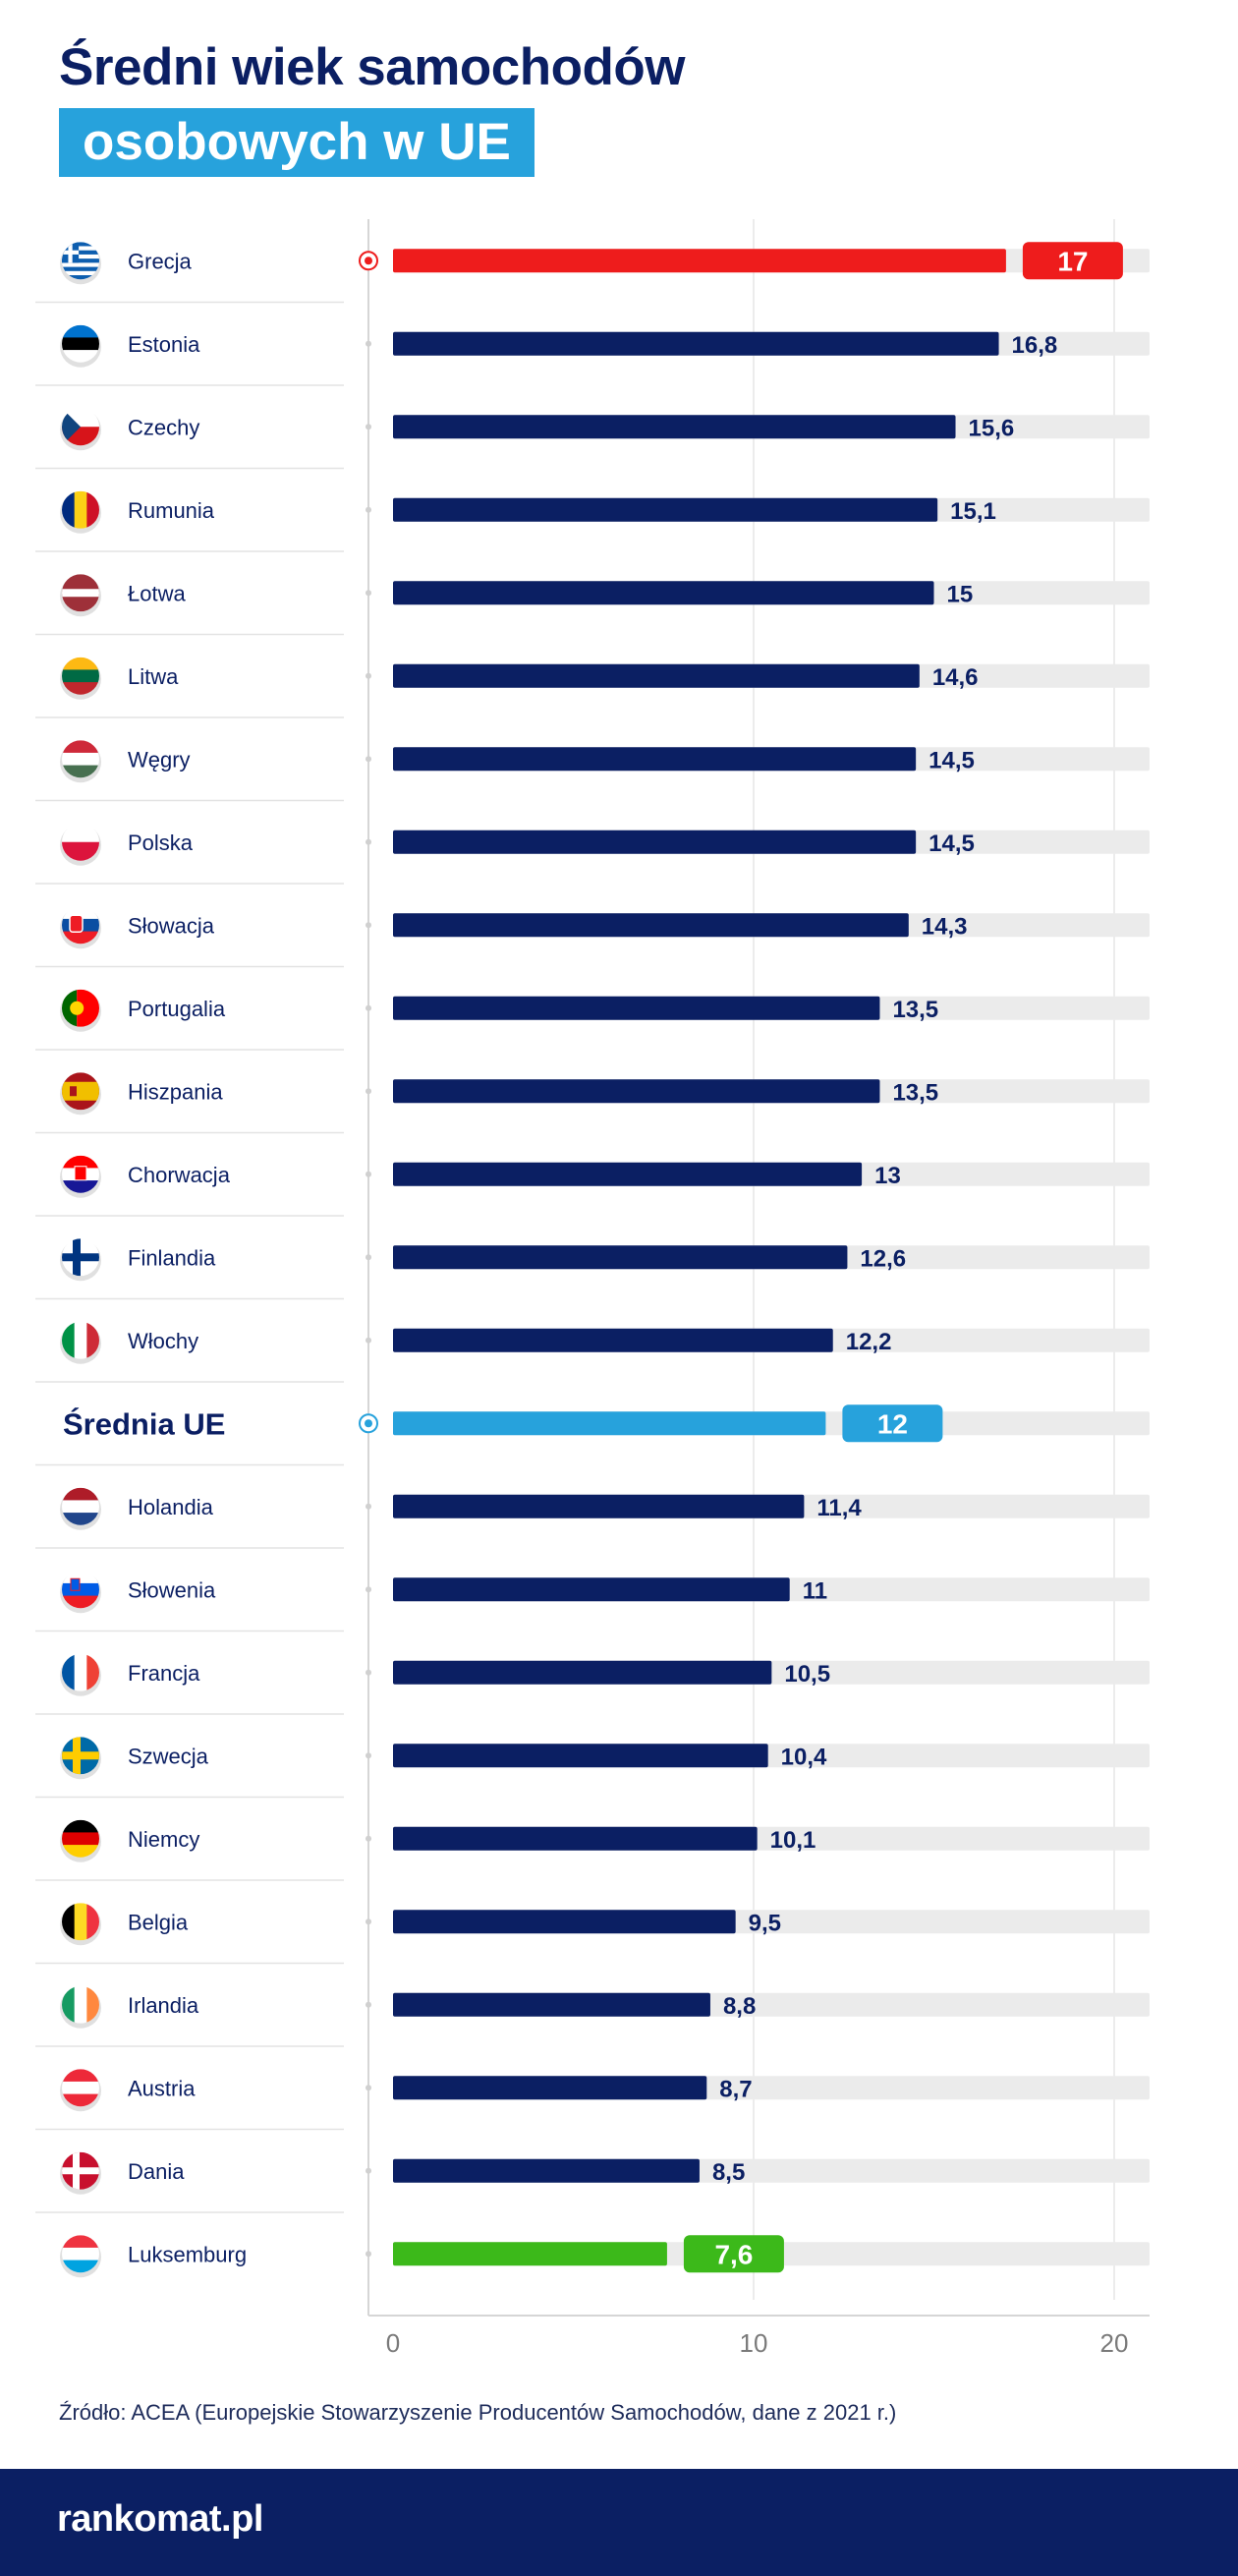 The height and width of the screenshot is (2576, 1238). I want to click on value-label: 8,8, so click(739, 2007).